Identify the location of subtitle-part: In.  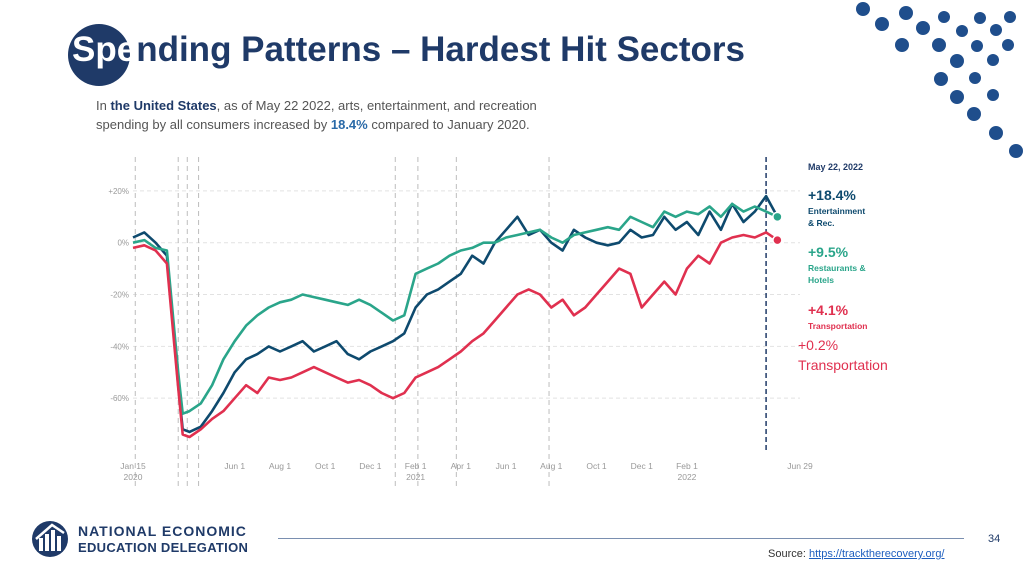
(103, 105).